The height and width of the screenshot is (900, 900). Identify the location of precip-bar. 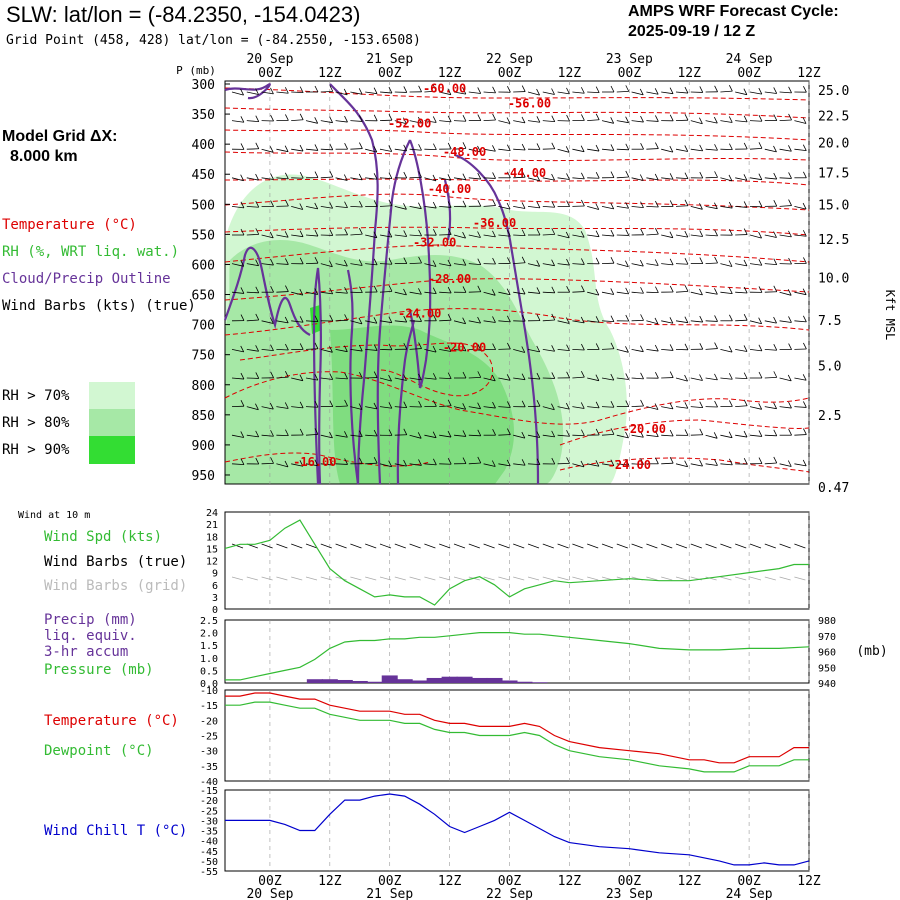
(539, 682).